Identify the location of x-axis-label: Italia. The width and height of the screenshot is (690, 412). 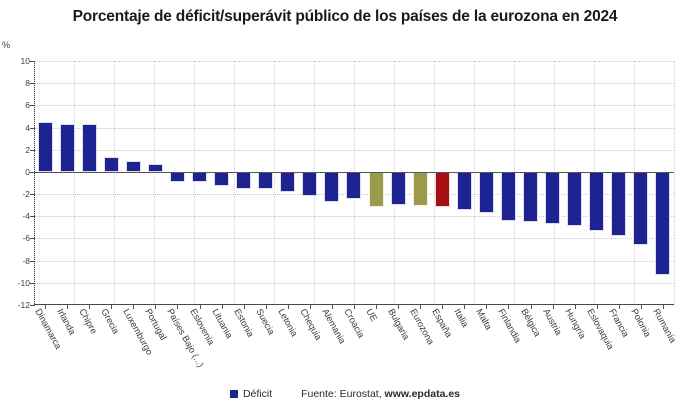
(461, 318).